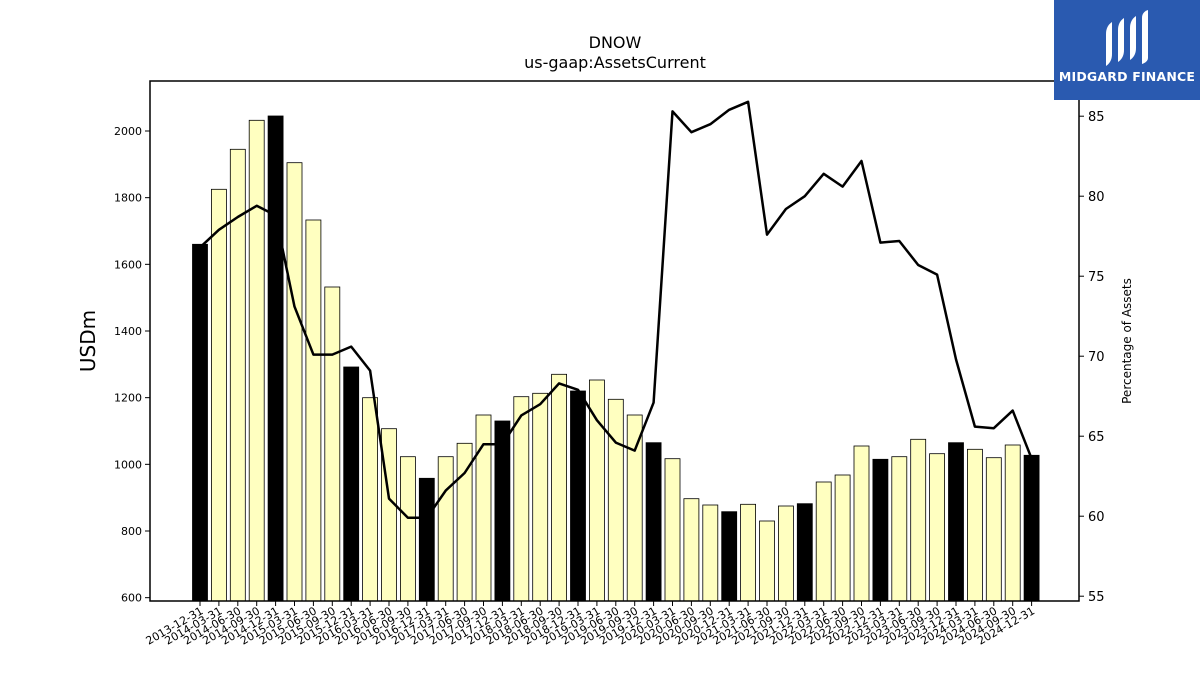 The image size is (1200, 675). I want to click on y-tick-label: 1400, so click(128, 331).